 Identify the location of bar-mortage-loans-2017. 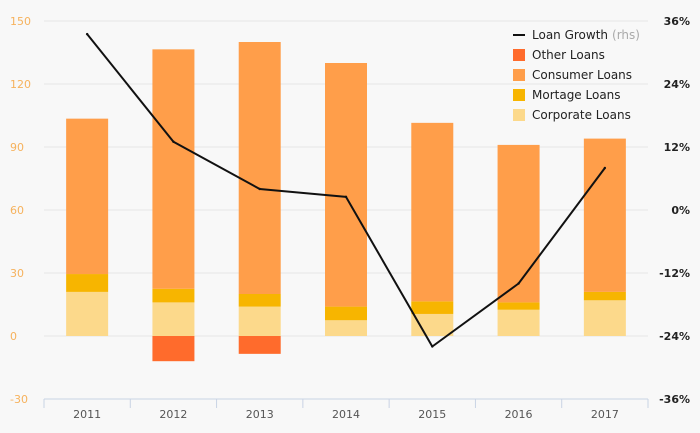
(604, 296).